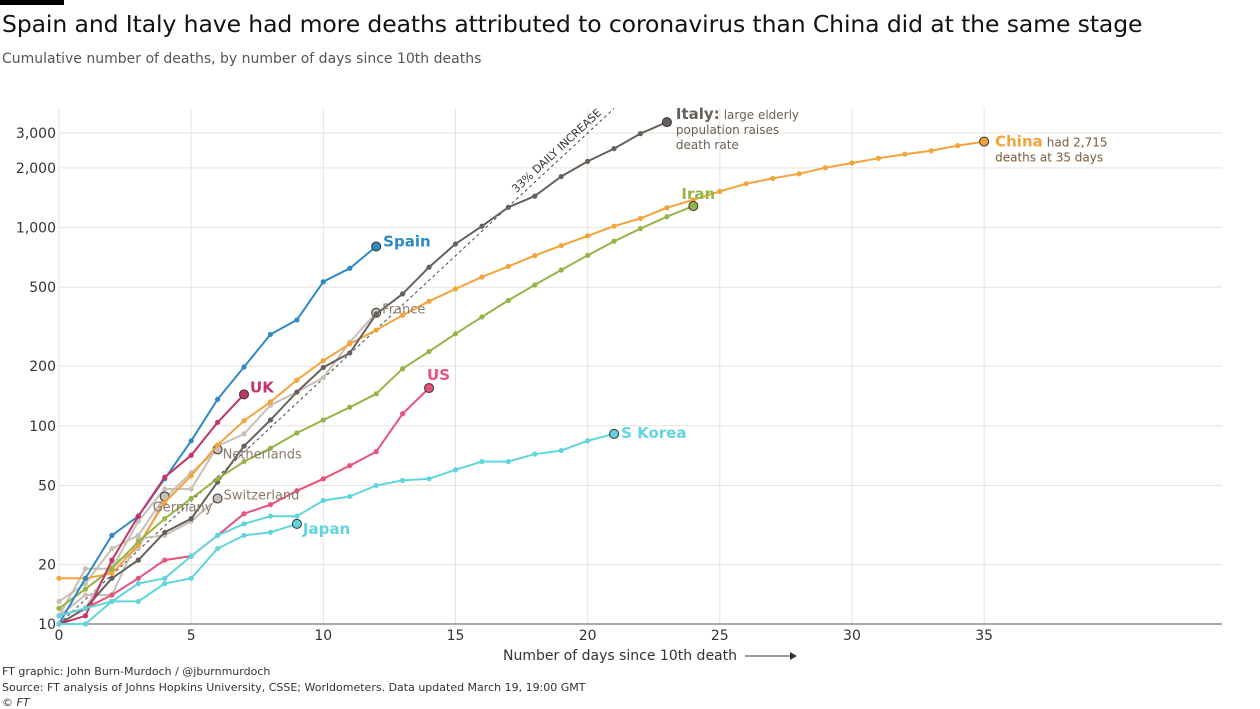  I want to click on y-tick-label: 200, so click(42, 367).